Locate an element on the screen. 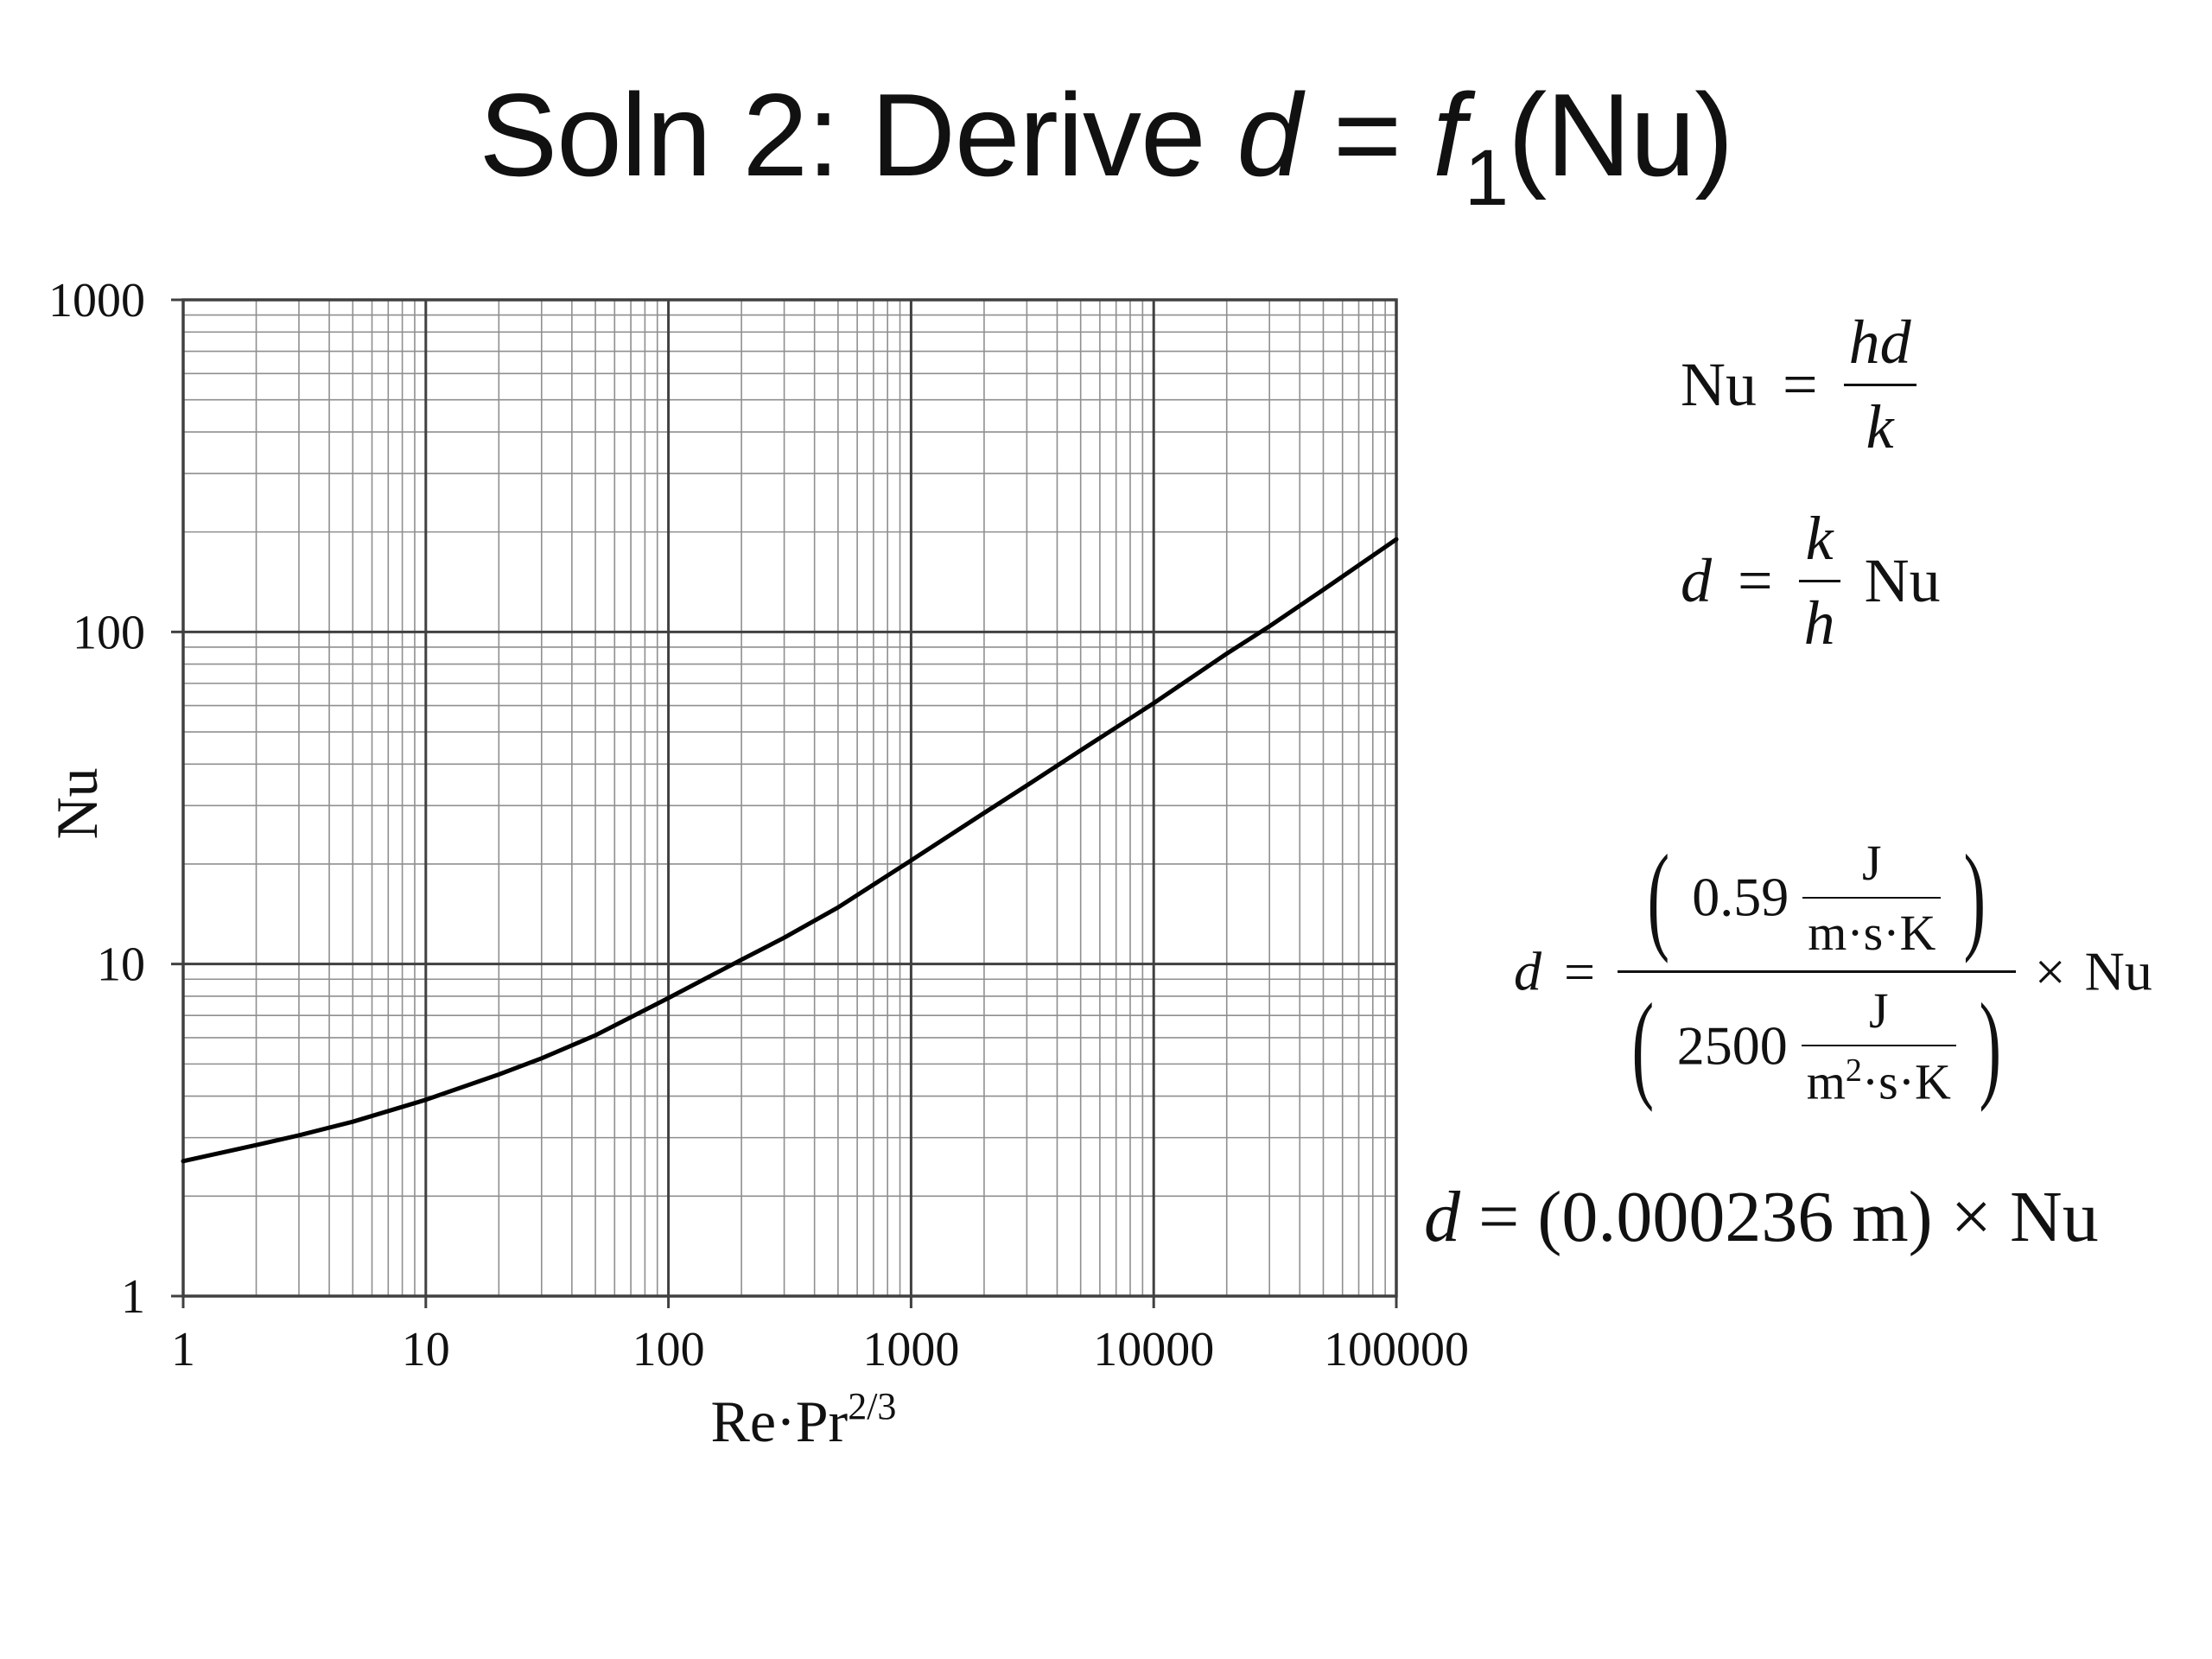 The height and width of the screenshot is (1659, 2212). x-tick-label: 10000 is located at coordinates (1153, 1349).